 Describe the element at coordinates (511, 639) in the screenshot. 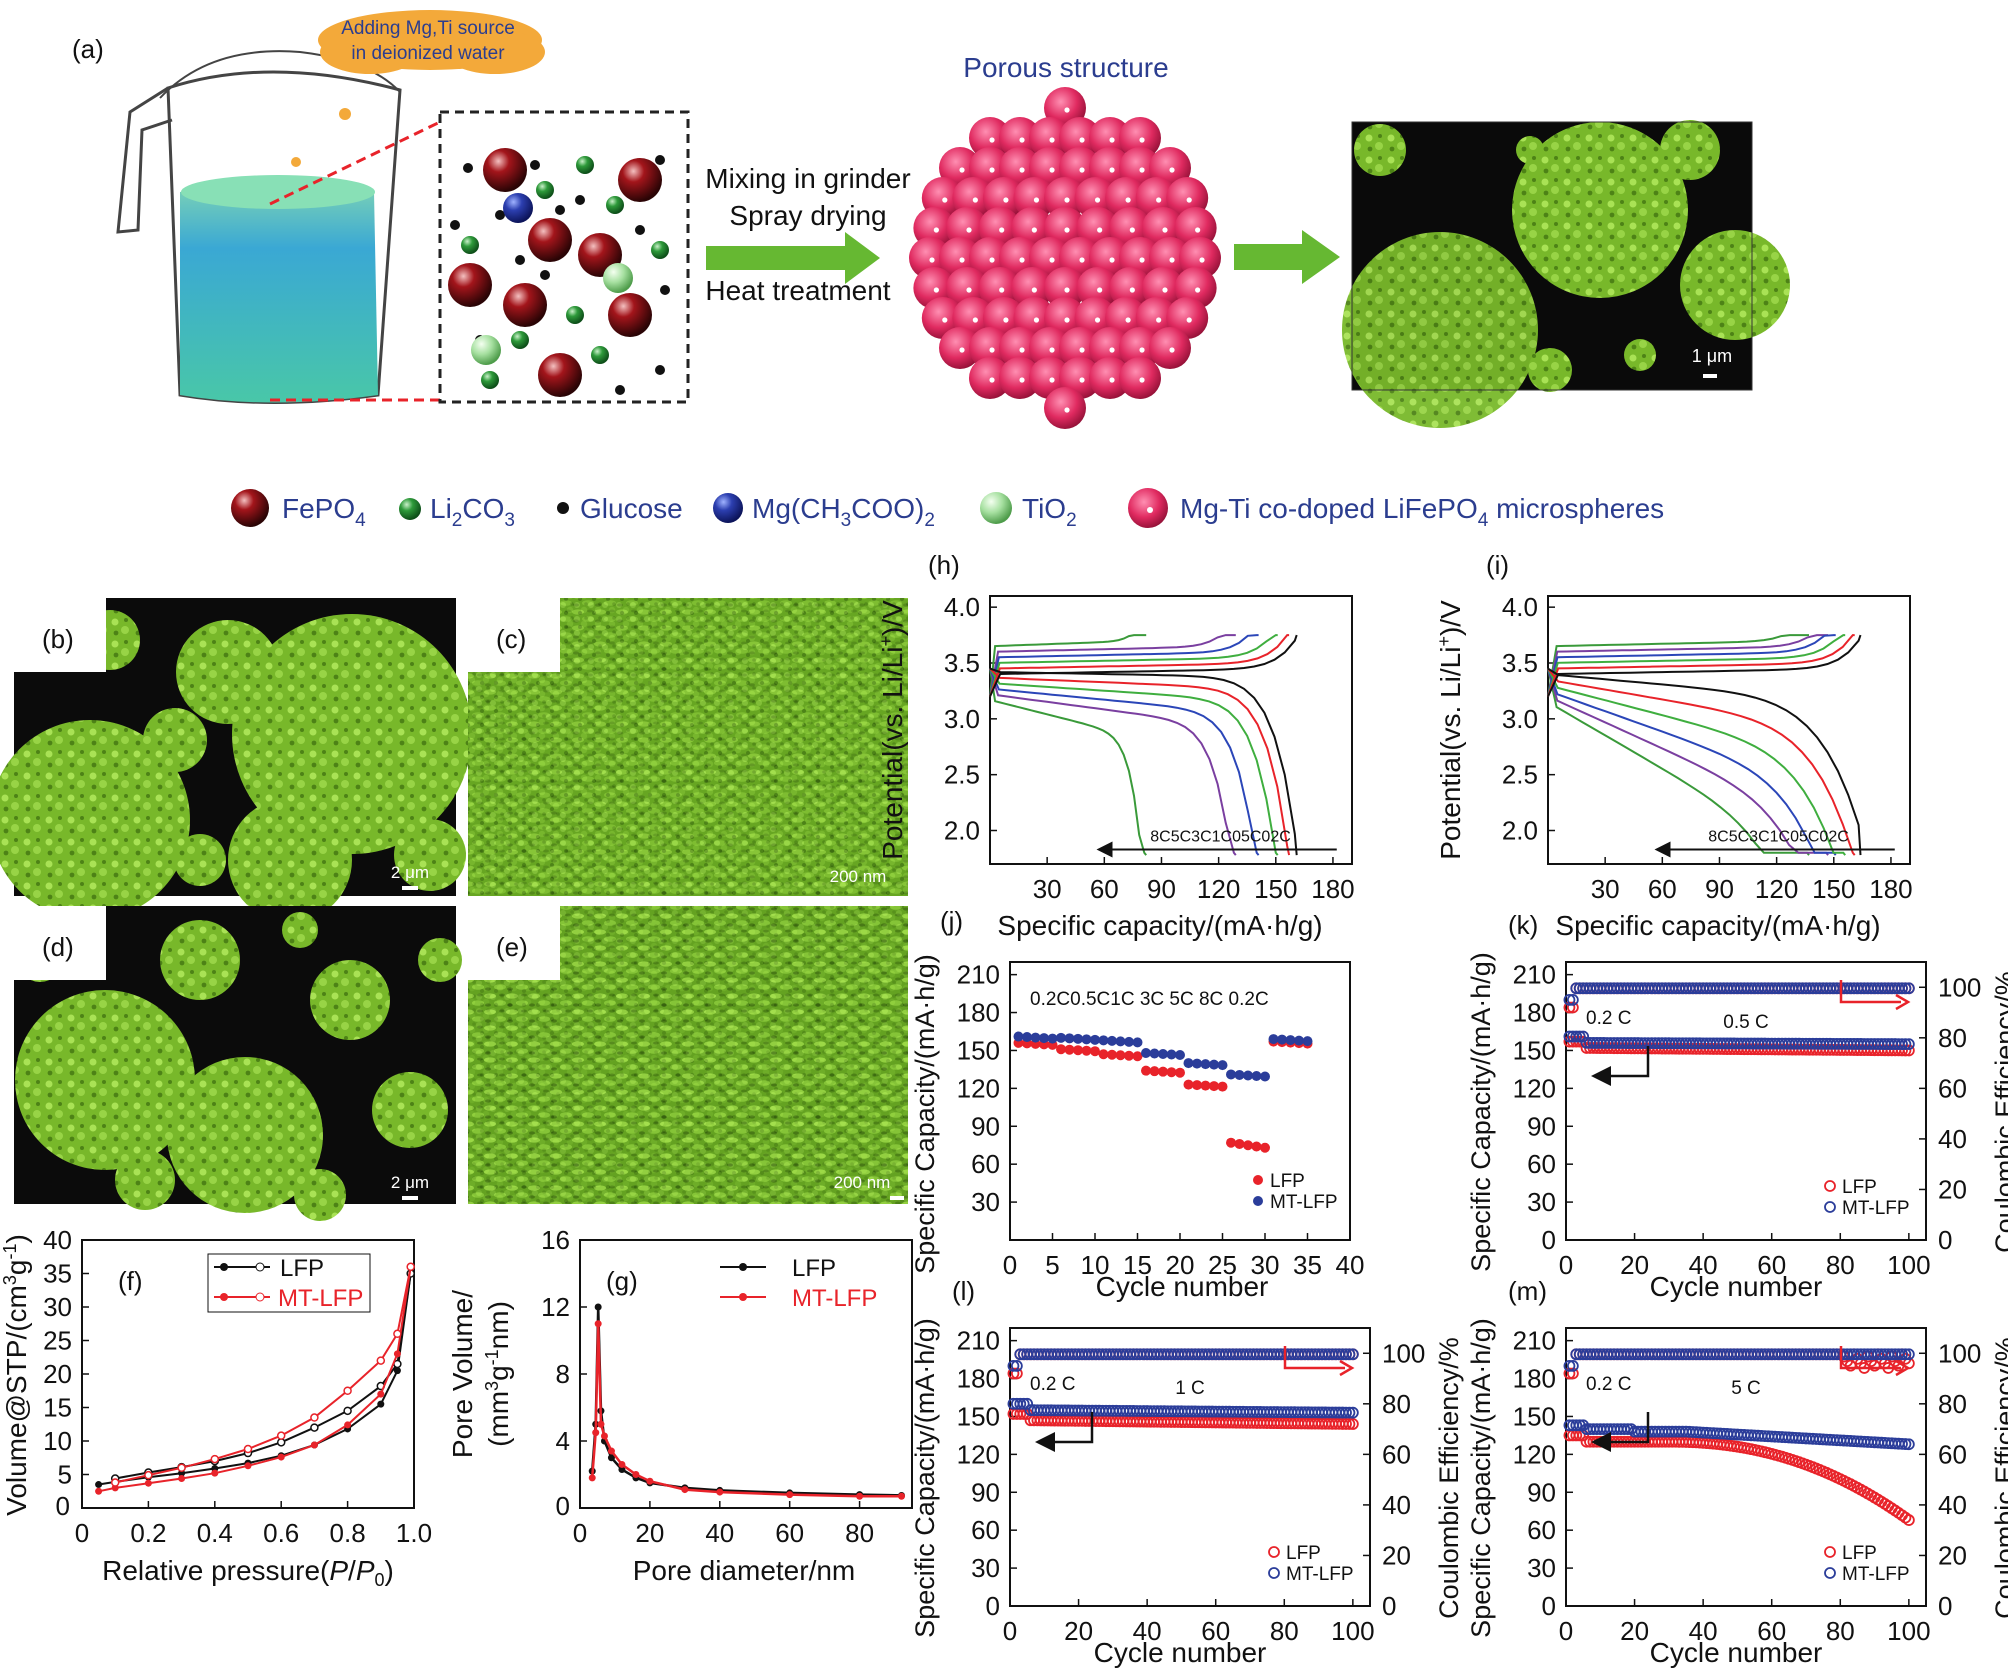

I see `panel-c-label: (c)` at that location.